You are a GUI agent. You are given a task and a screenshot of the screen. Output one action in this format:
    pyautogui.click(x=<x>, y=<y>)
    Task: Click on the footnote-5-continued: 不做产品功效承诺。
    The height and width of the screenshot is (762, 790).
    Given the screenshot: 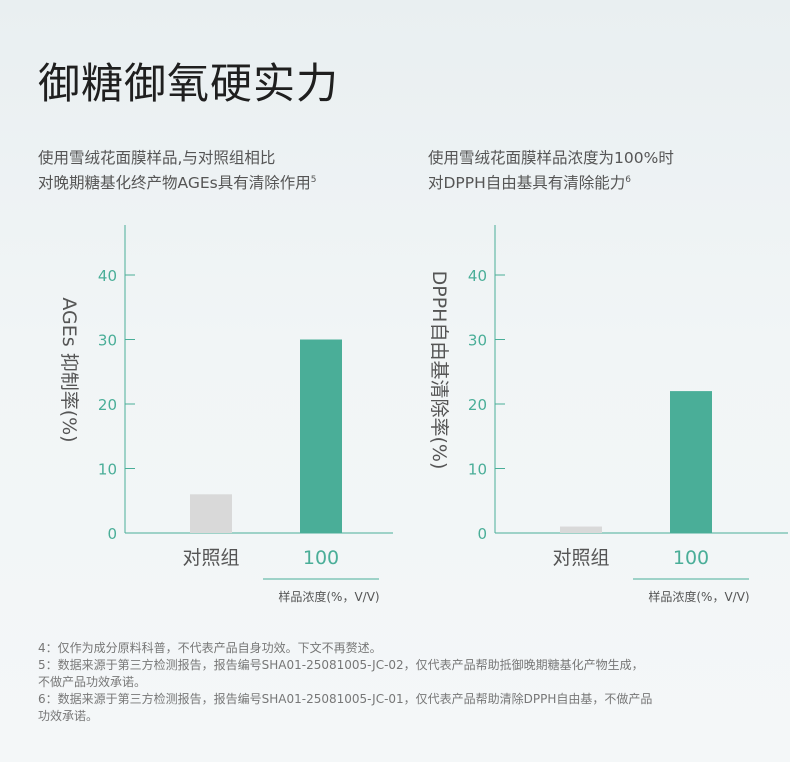 What is the action you would take?
    pyautogui.click(x=92, y=682)
    